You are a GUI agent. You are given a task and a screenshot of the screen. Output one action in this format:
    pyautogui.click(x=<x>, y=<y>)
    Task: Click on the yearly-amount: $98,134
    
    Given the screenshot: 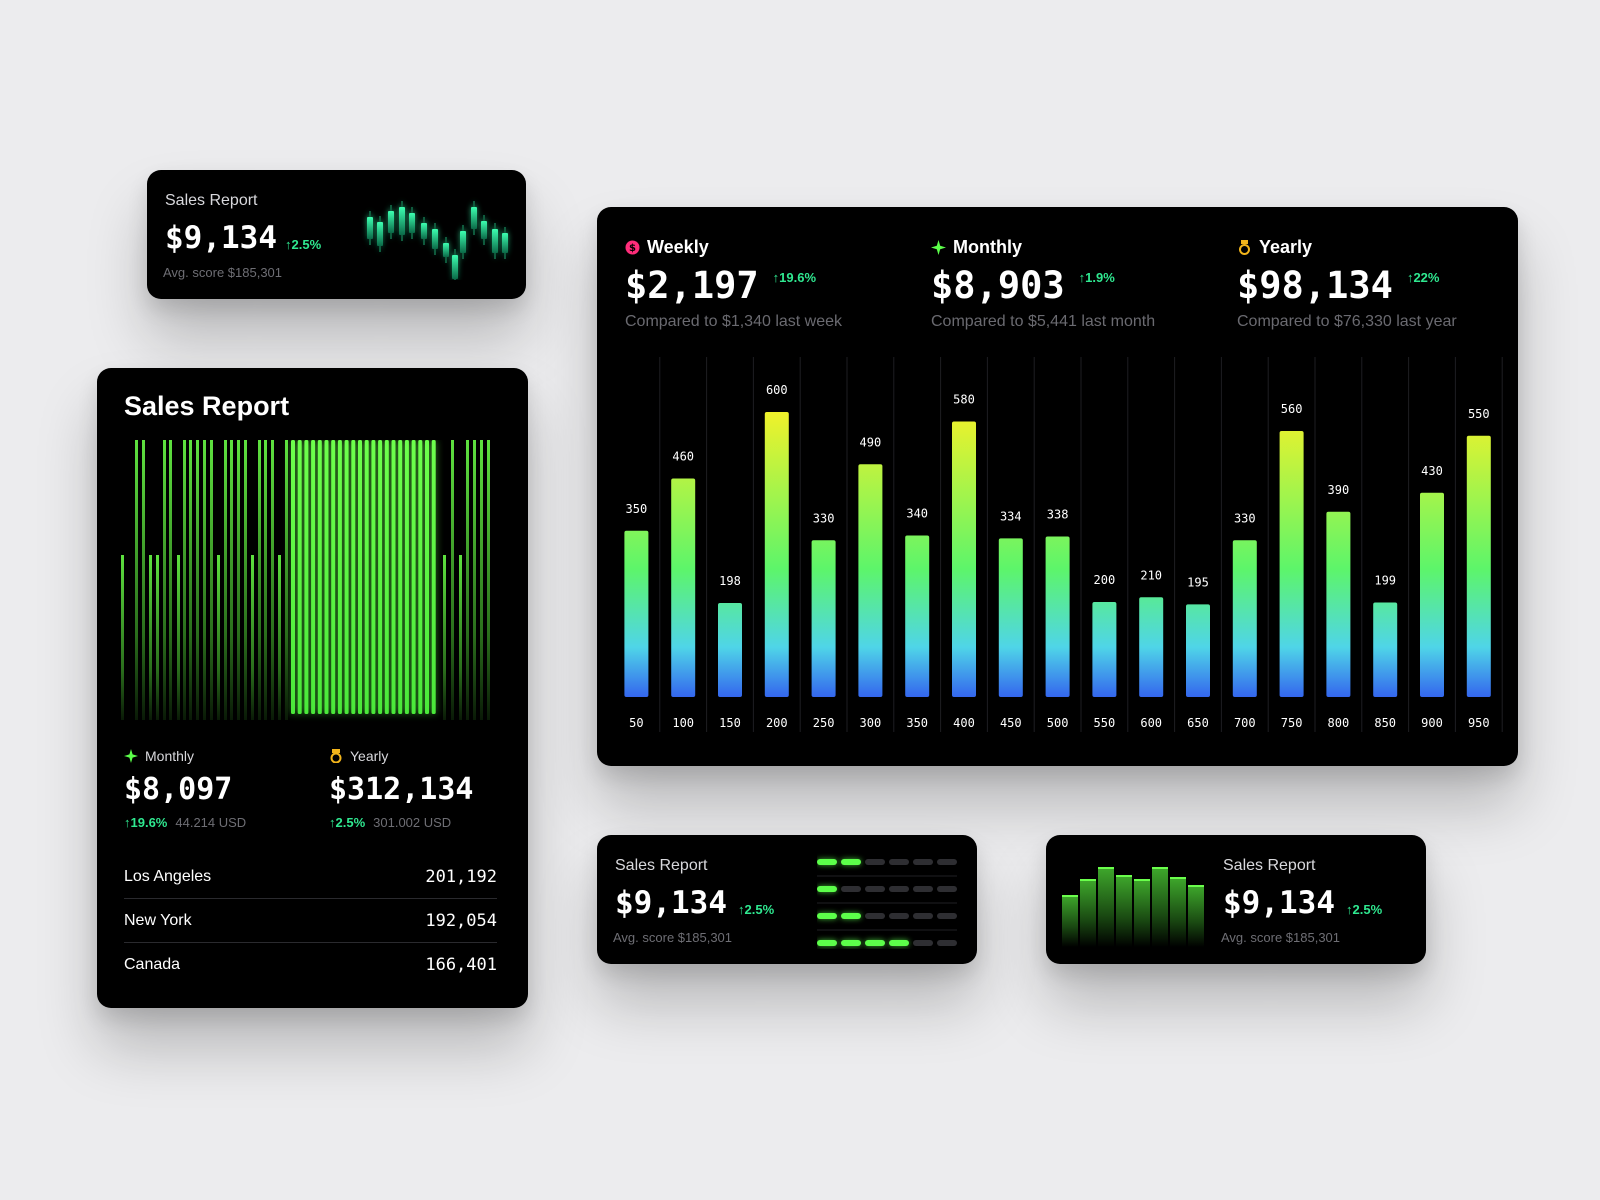 What is the action you would take?
    pyautogui.click(x=1315, y=285)
    